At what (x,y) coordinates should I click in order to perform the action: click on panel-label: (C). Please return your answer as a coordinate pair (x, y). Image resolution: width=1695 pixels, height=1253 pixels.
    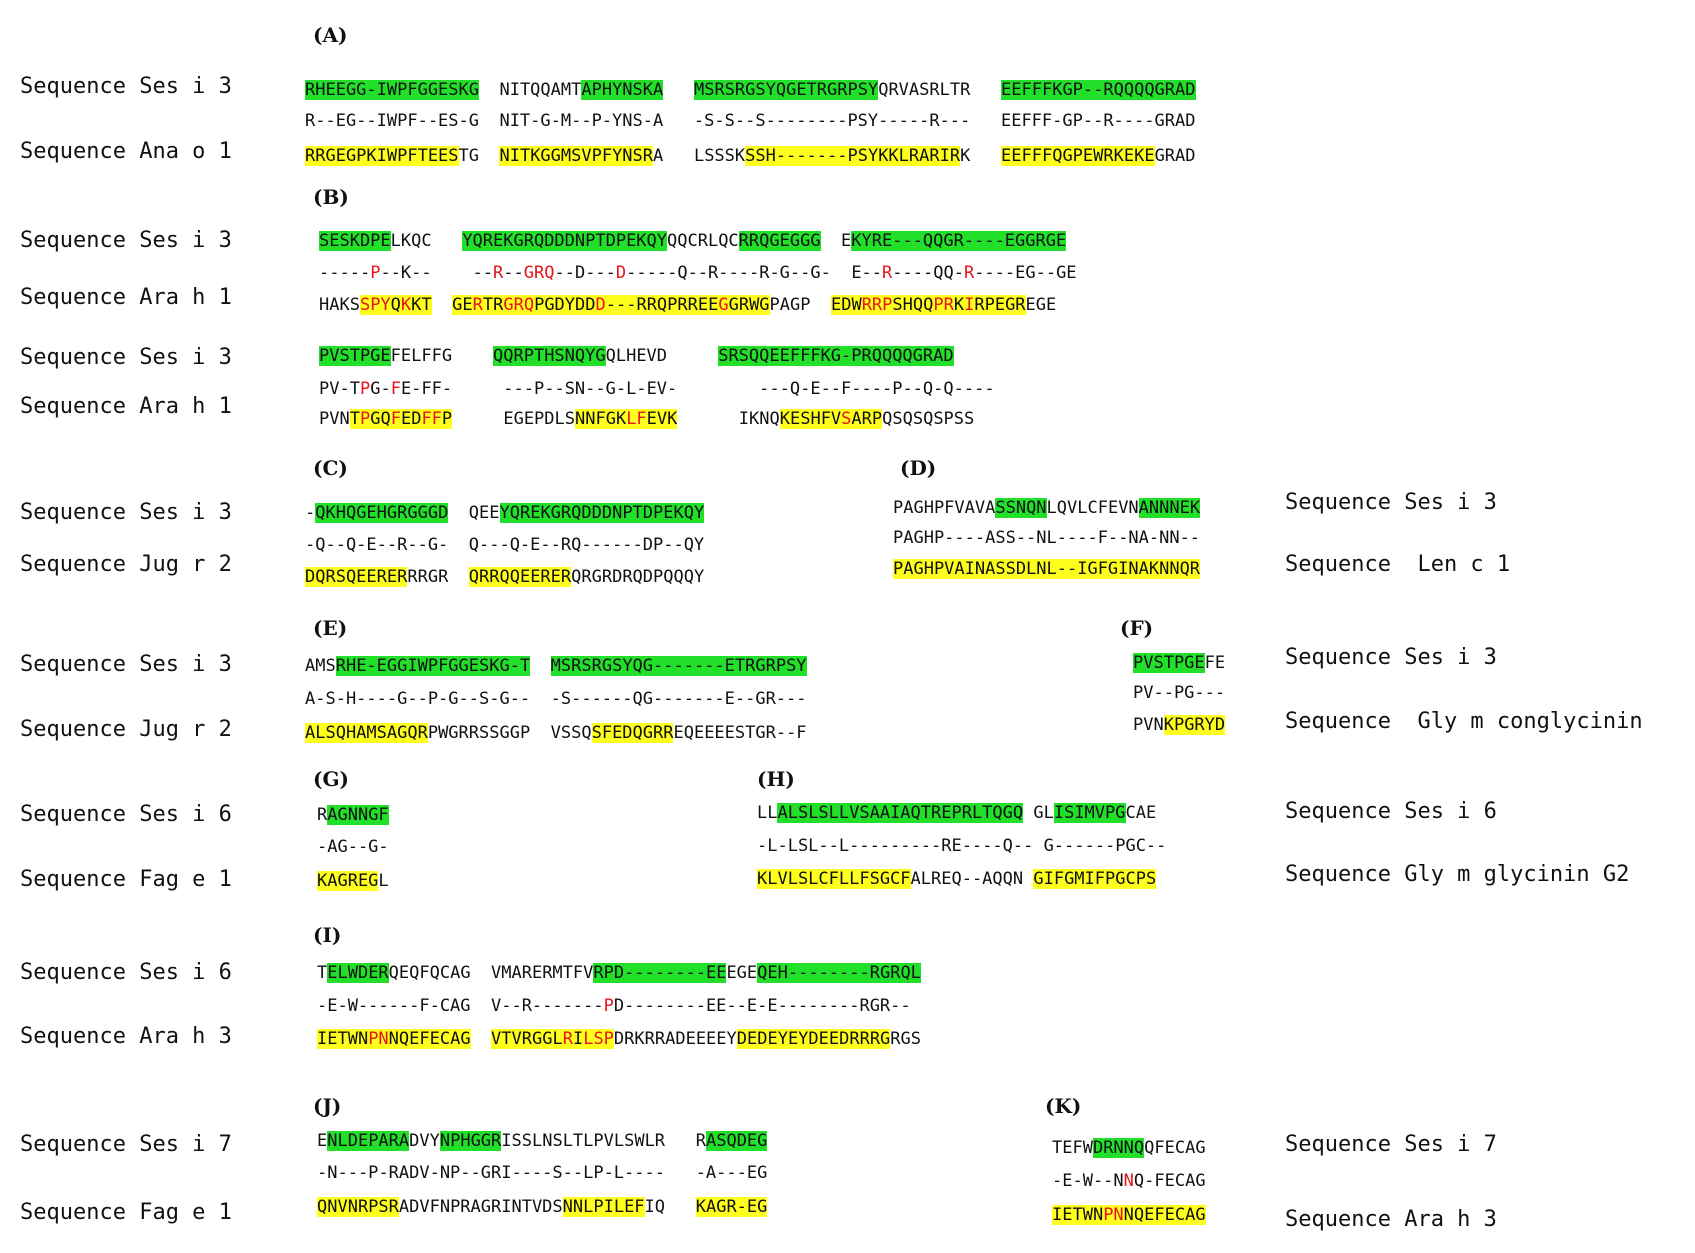
    Looking at the image, I should click on (330, 468).